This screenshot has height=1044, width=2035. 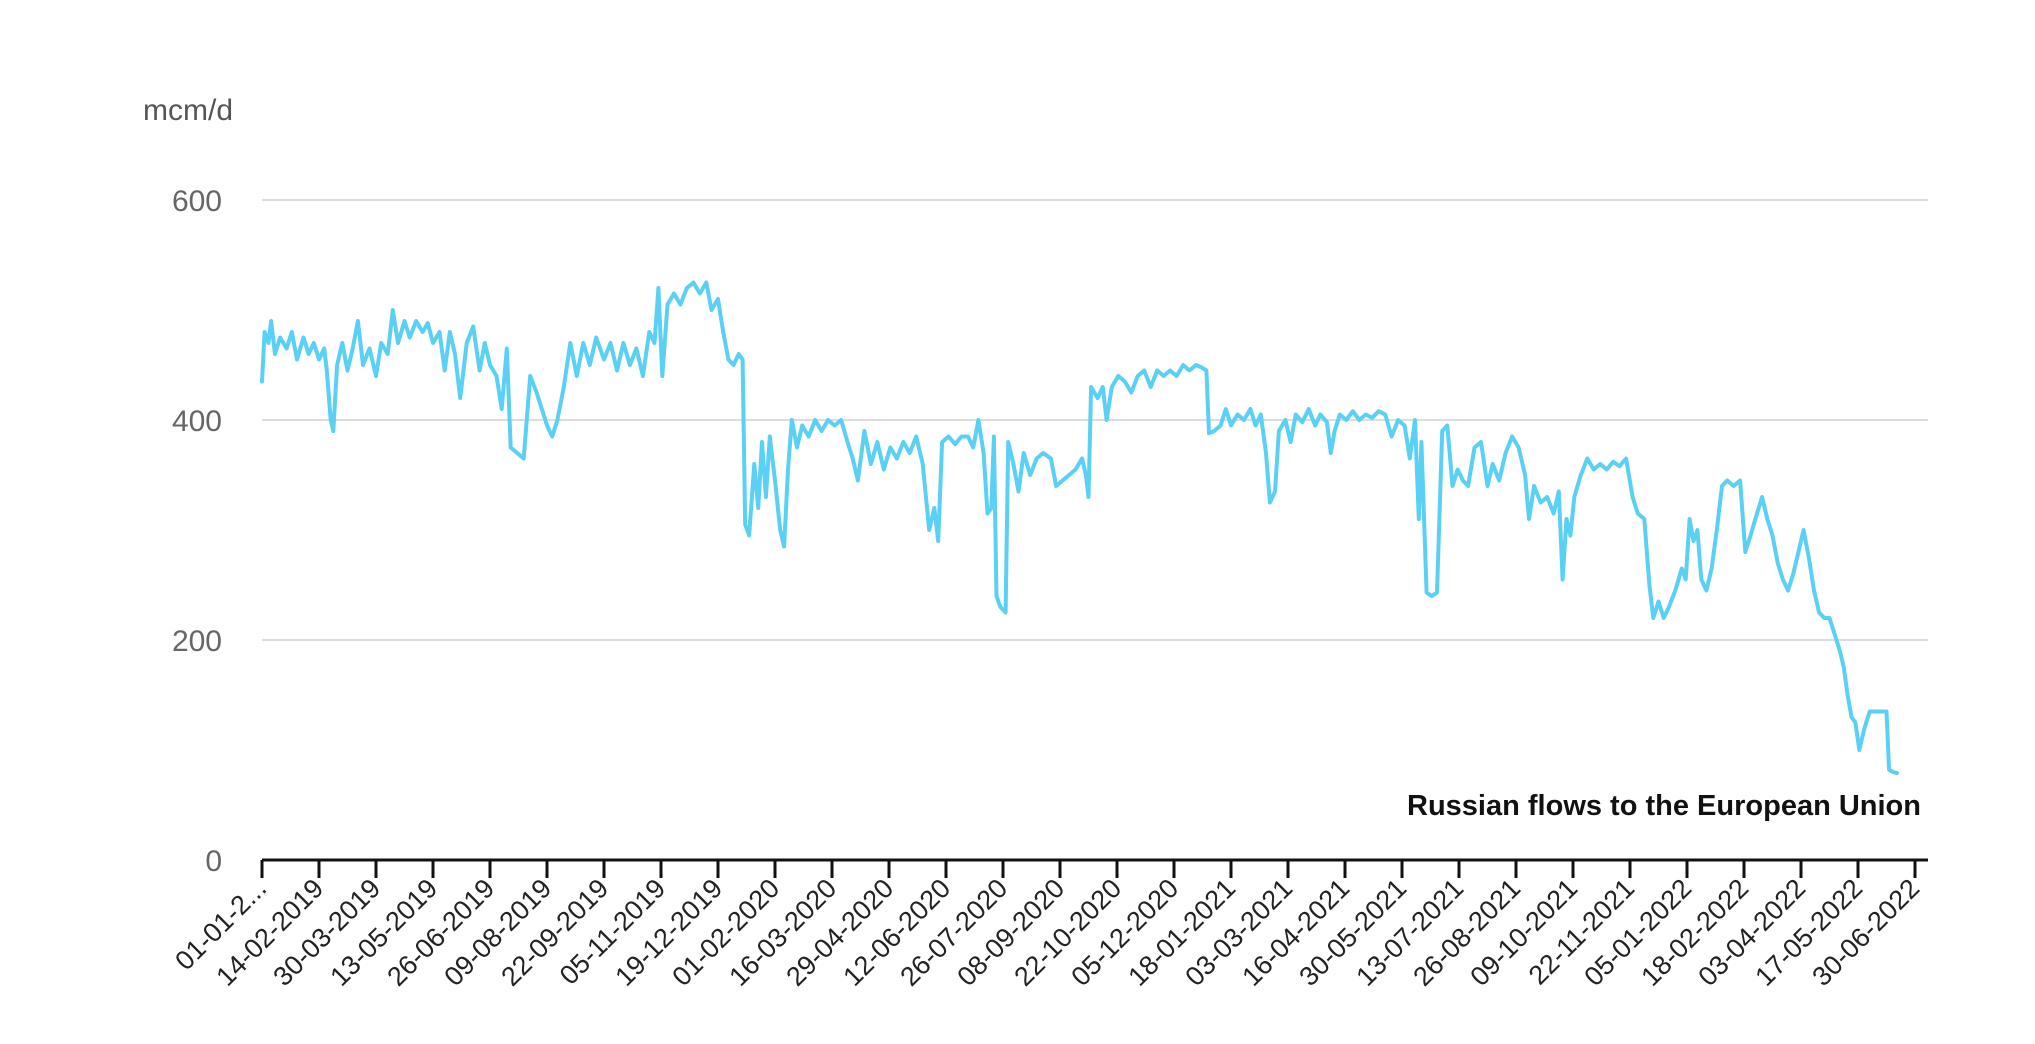 What do you see at coordinates (197, 641) in the screenshot?
I see `y-tick-label-200: 200` at bounding box center [197, 641].